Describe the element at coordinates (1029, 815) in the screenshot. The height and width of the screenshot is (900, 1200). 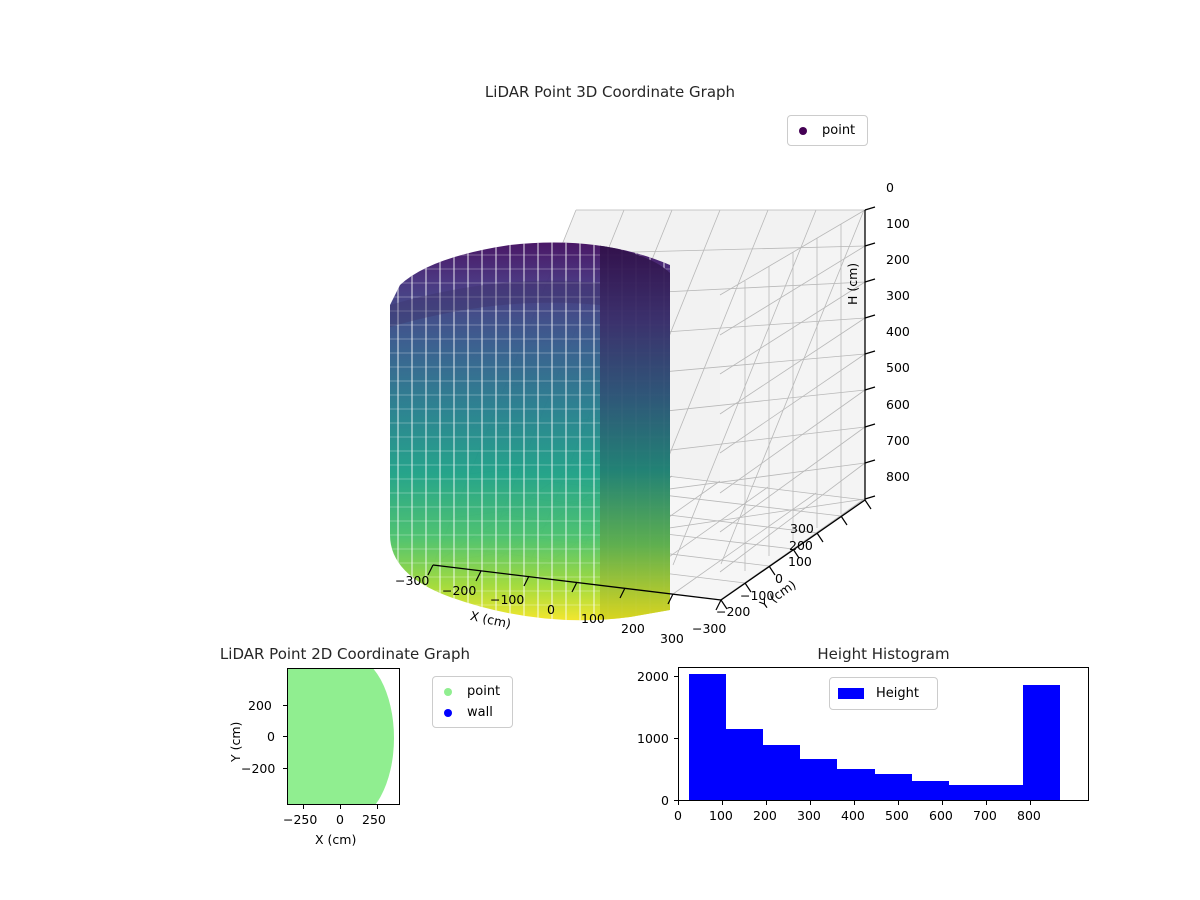
I see `histogram-xtick-8: 800` at that location.